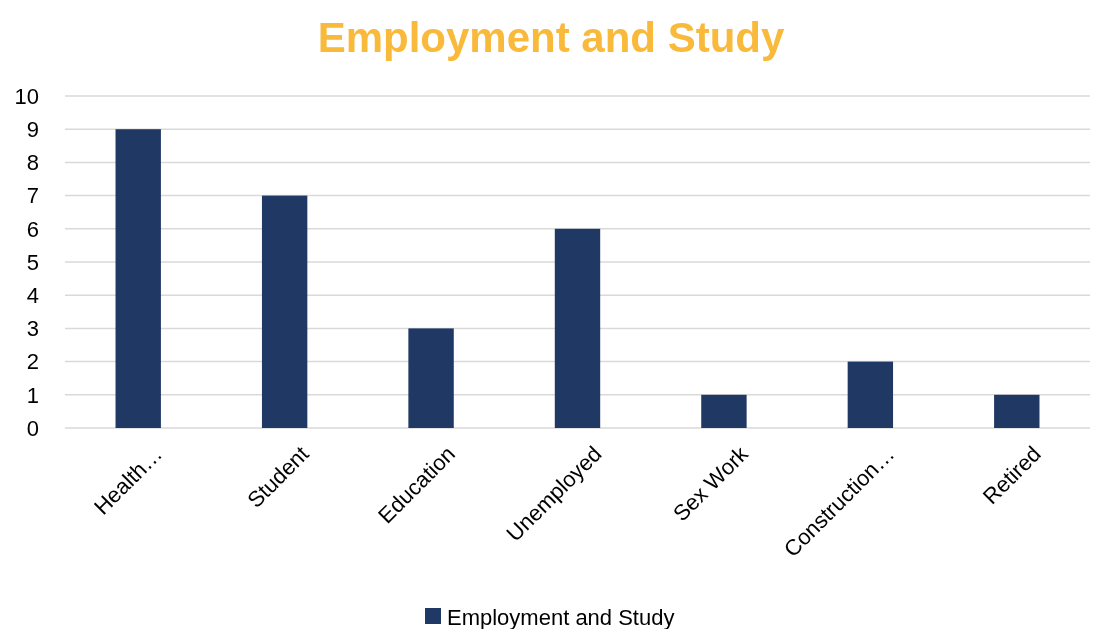  What do you see at coordinates (32, 428) in the screenshot?
I see `y-tick-label: 0` at bounding box center [32, 428].